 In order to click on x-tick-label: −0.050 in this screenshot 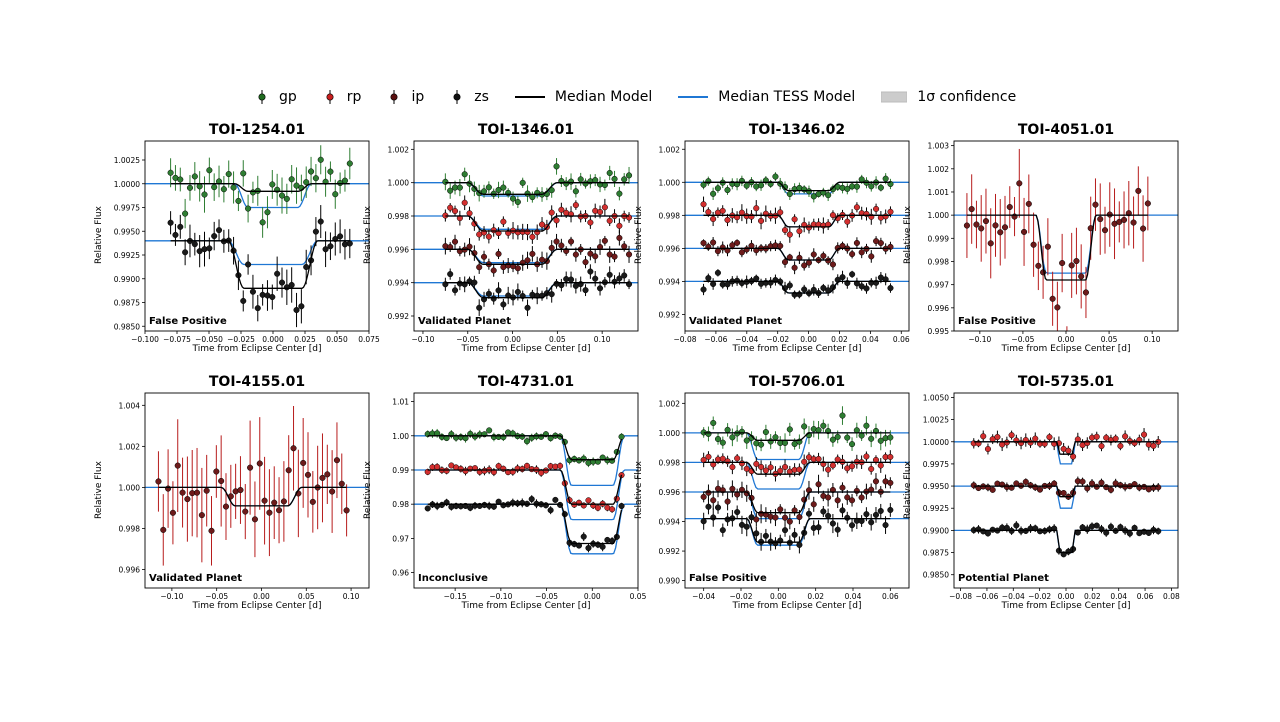, I will do `click(209, 339)`.